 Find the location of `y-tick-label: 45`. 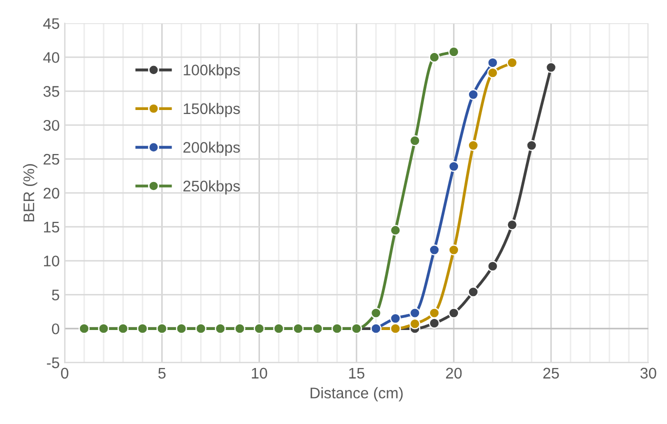

y-tick-label: 45 is located at coordinates (51, 24).